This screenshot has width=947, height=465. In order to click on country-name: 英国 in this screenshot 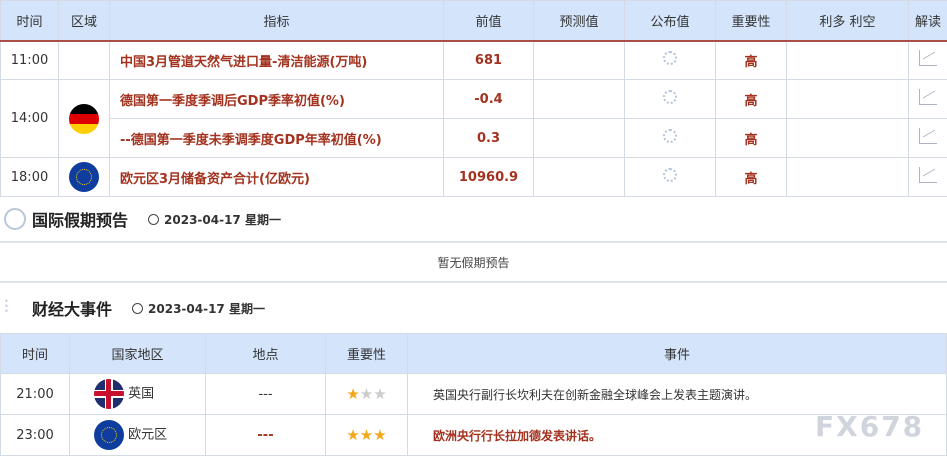, I will do `click(141, 394)`.